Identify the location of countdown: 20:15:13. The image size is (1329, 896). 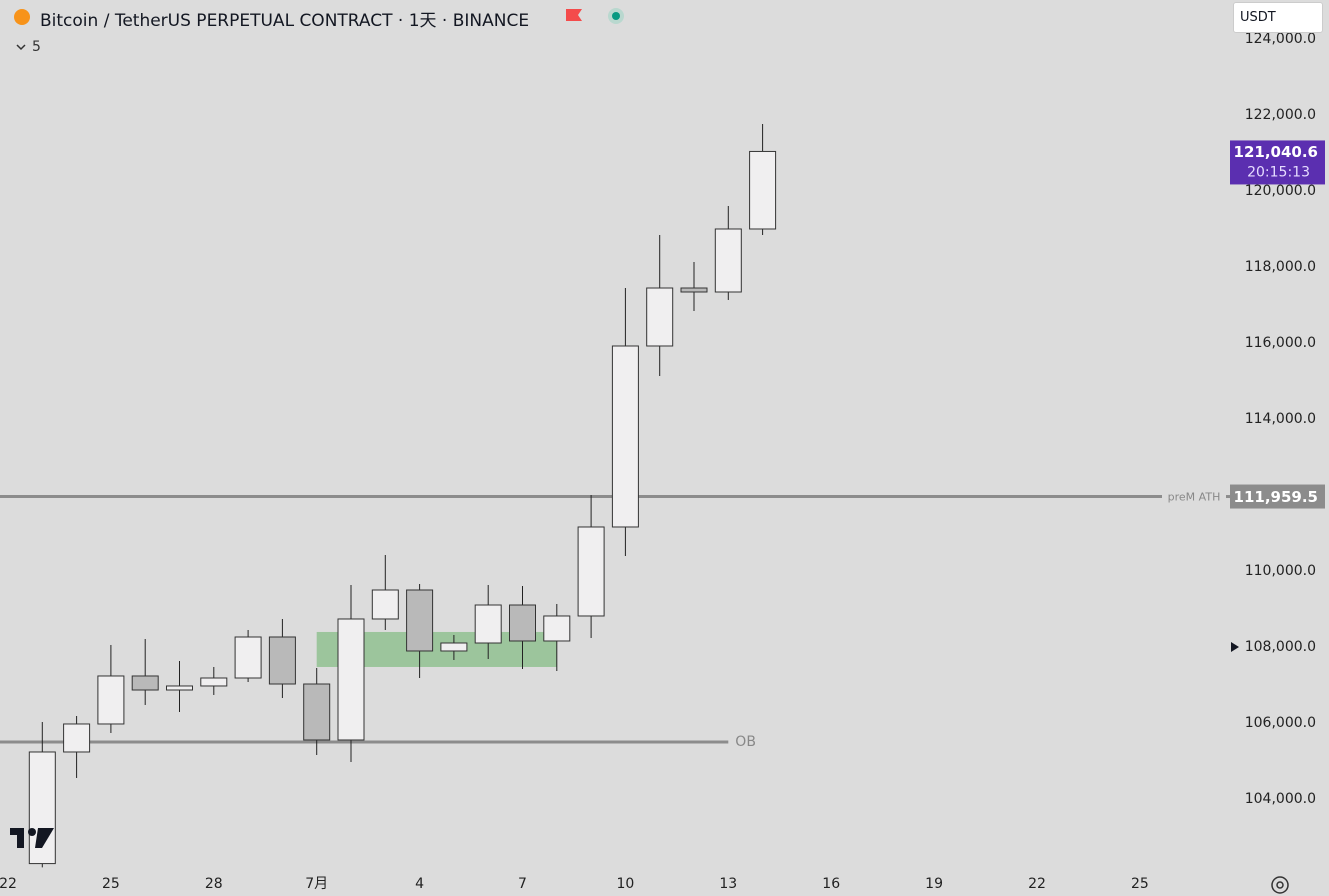
(1278, 172).